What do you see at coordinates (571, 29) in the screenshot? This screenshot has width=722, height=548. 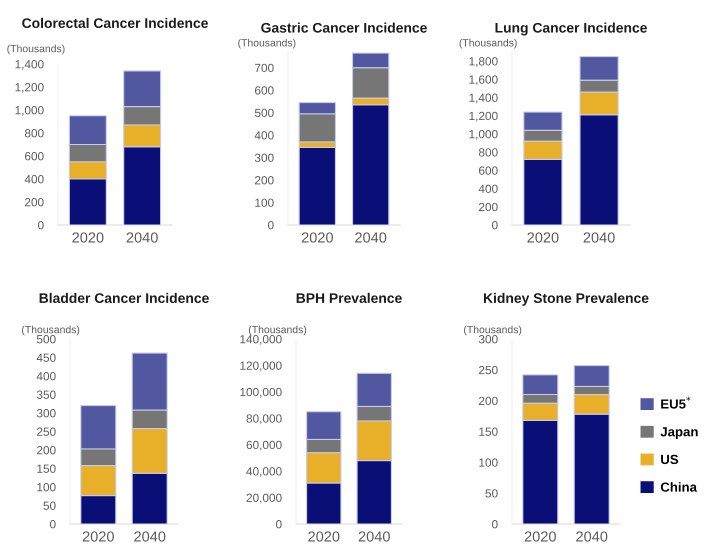 I see `chart-title: Lung Cancer Incidence` at bounding box center [571, 29].